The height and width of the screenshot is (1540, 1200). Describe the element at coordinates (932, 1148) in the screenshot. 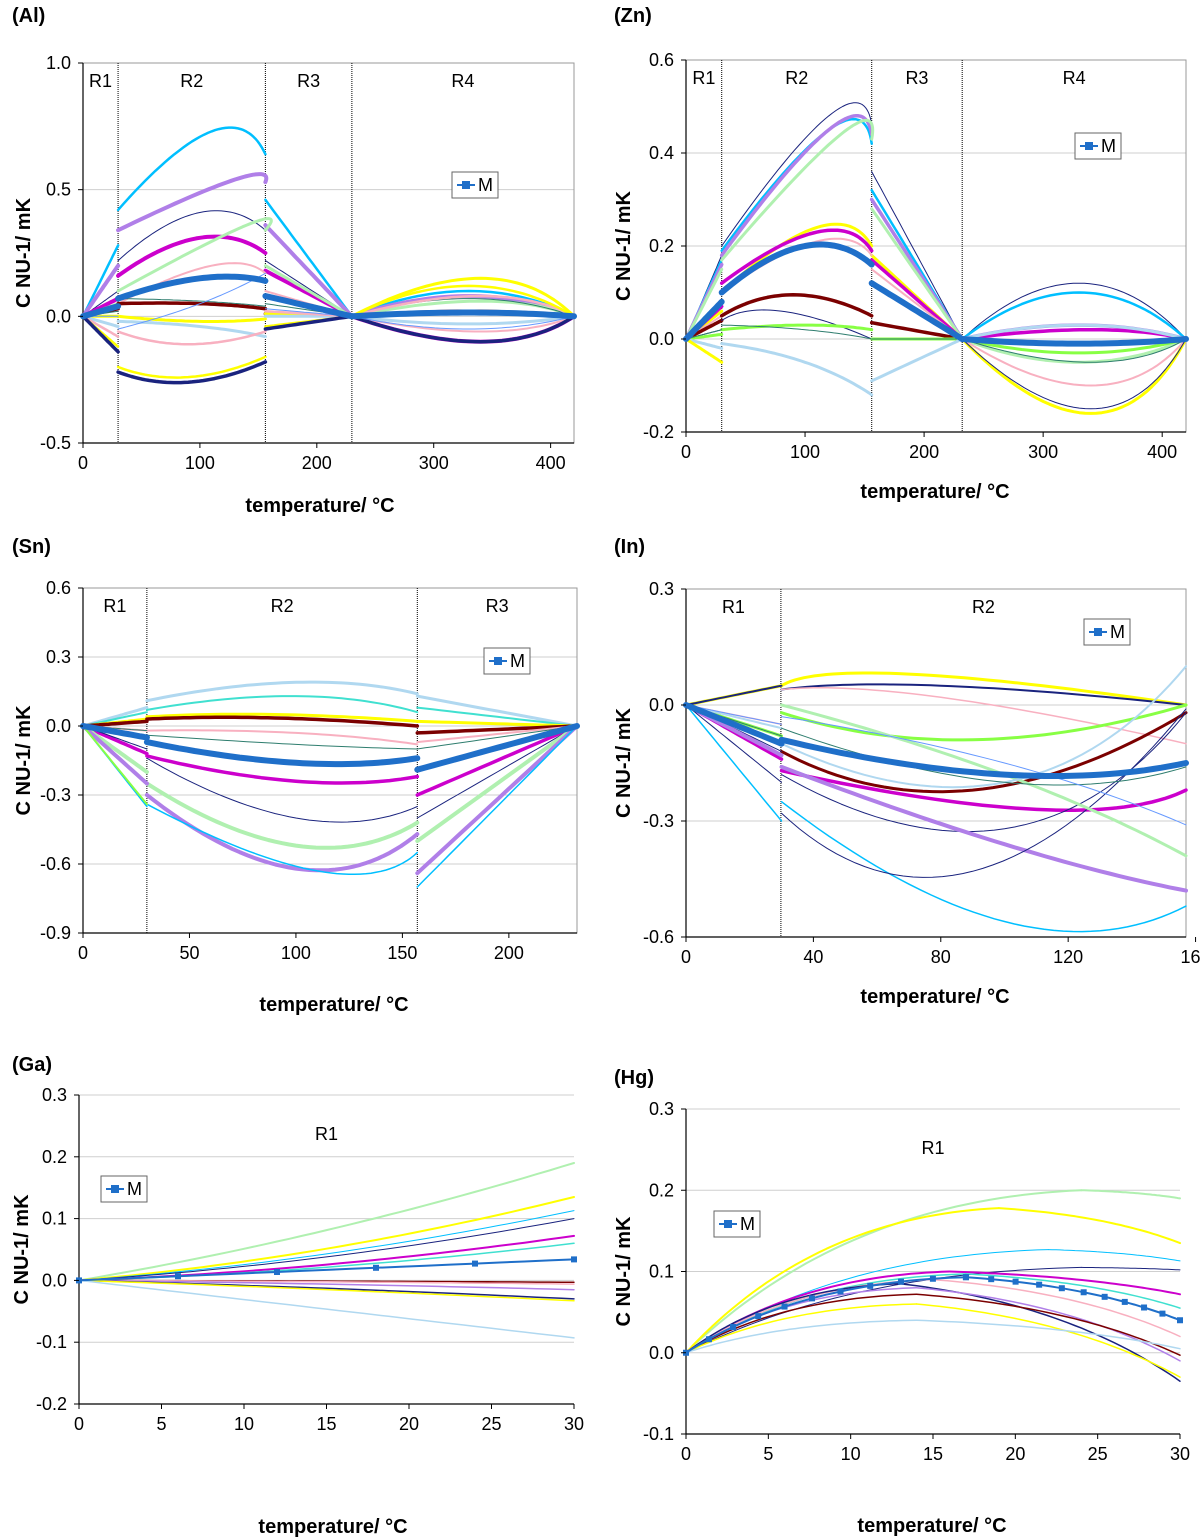

I see `region-label: R1` at that location.